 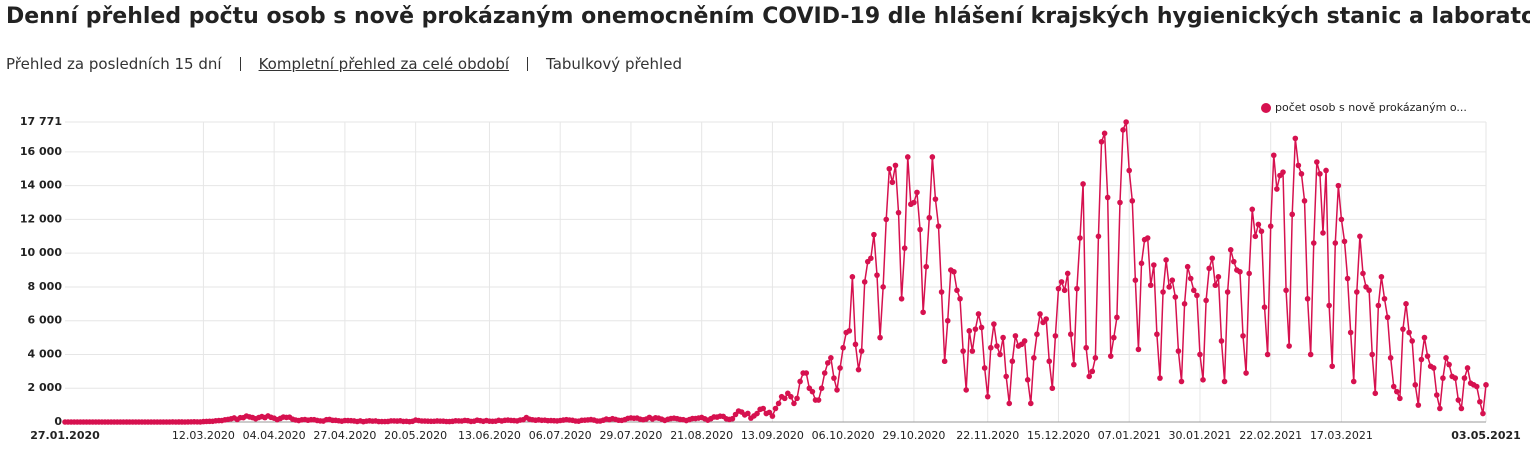 I want to click on x-tick-label: 07.01.2021, so click(x=1129, y=435).